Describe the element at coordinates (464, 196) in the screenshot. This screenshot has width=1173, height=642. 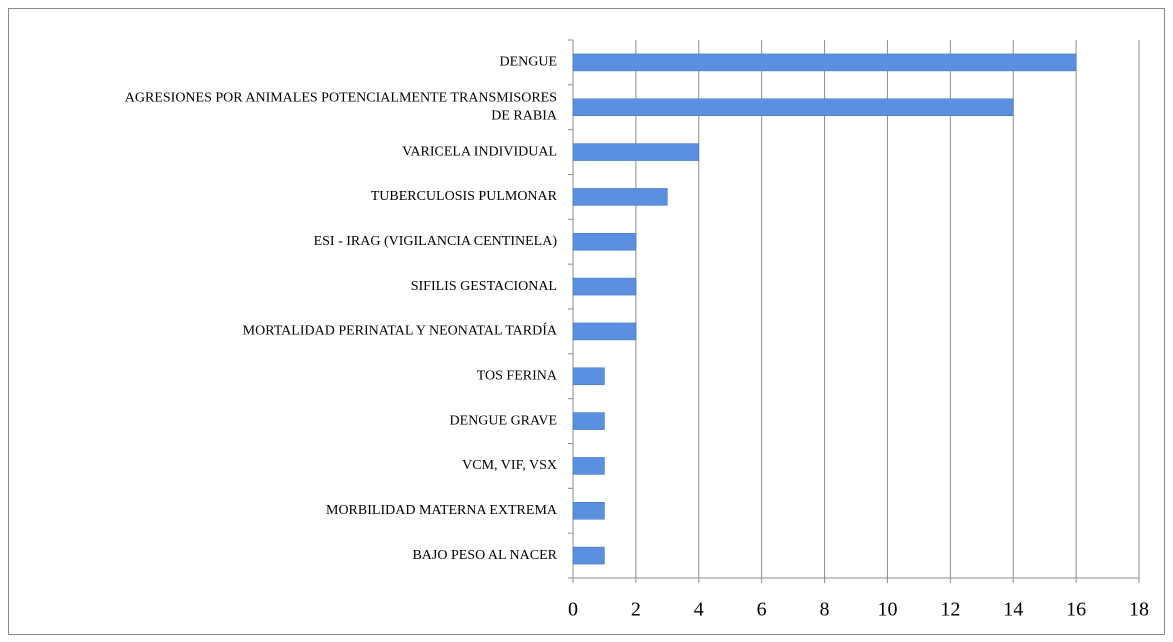
I see `y-tick-label: TUBERCULOSIS PULMONAR` at that location.